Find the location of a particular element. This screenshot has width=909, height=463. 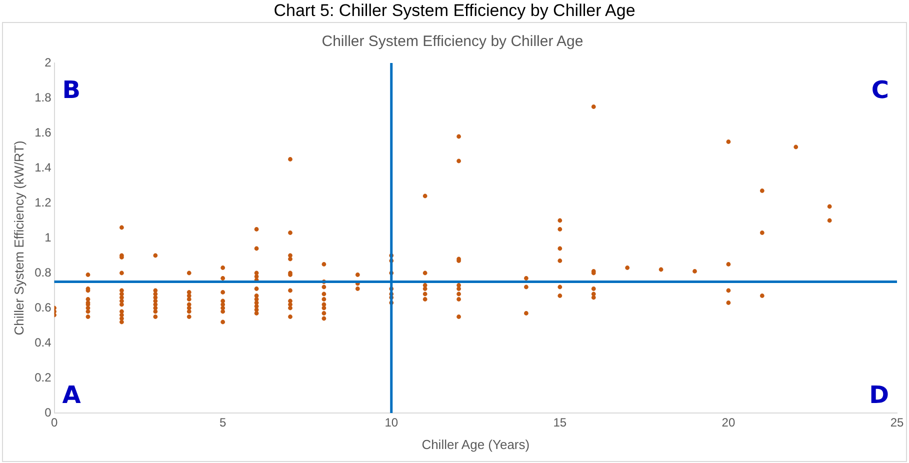

x-tick-label: 25 is located at coordinates (897, 423).